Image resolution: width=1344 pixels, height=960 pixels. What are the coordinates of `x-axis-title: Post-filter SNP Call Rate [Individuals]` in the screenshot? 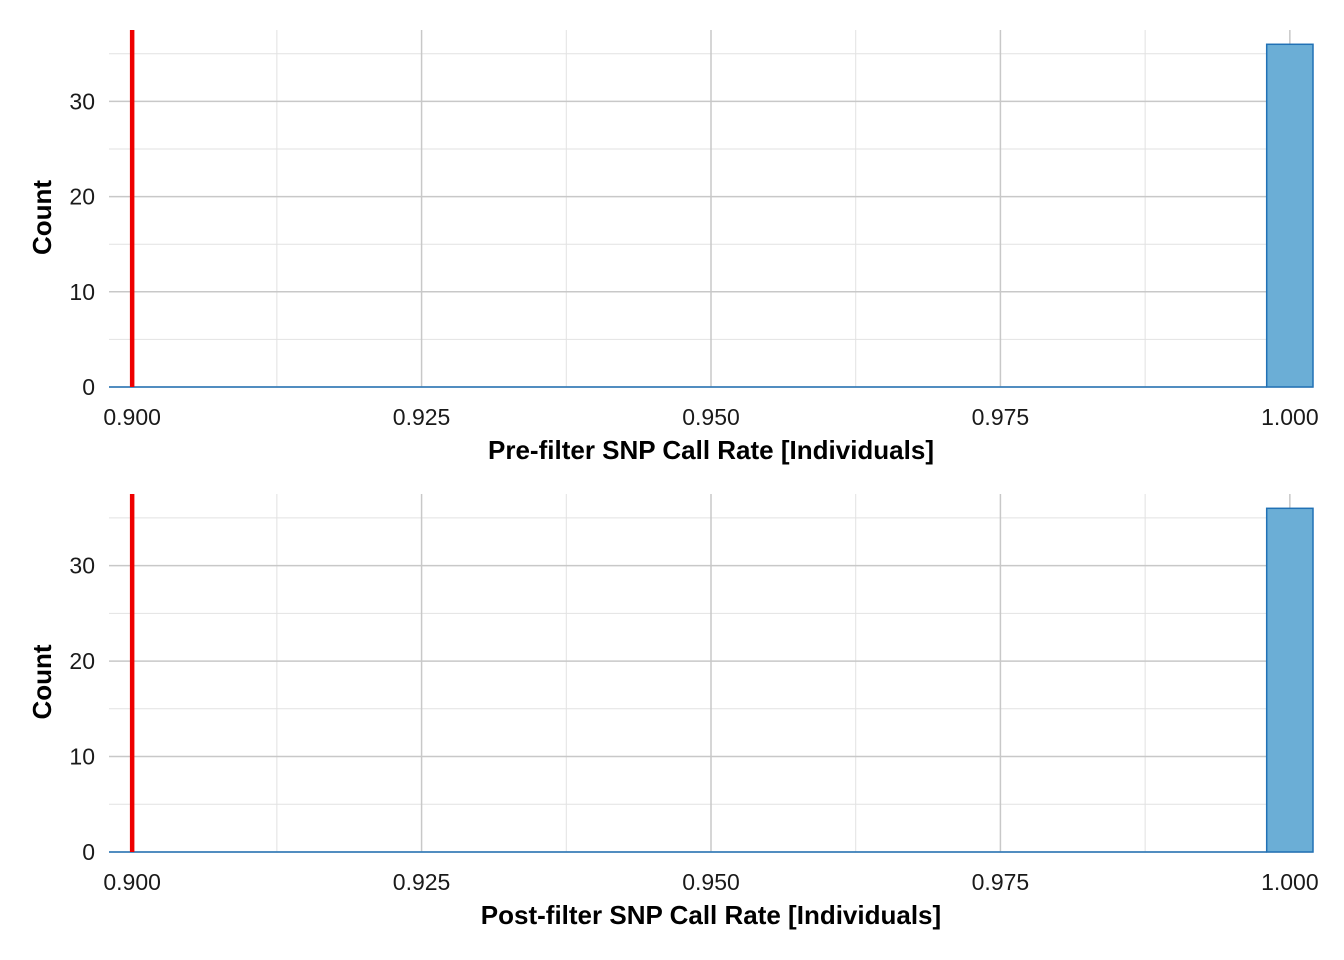 It's located at (711, 915).